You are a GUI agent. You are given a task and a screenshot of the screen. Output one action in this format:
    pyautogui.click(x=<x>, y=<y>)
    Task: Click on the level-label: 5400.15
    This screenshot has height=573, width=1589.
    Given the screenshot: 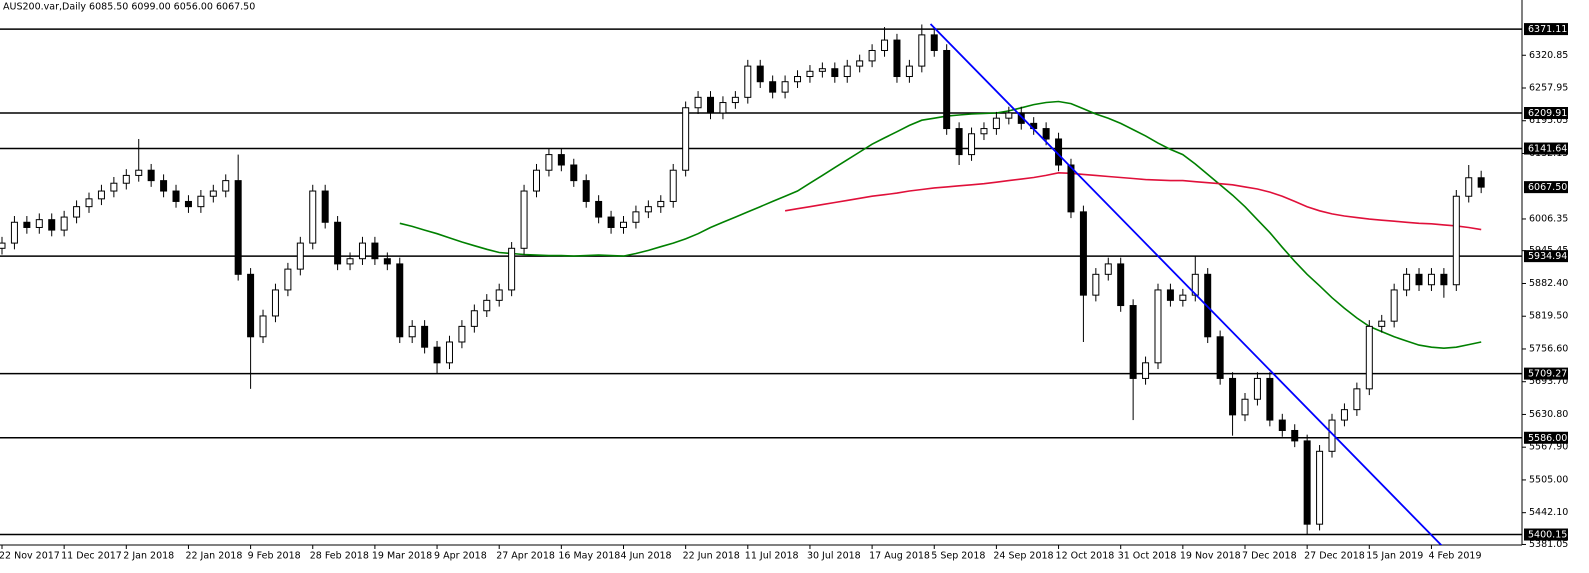 What is the action you would take?
    pyautogui.click(x=1547, y=535)
    